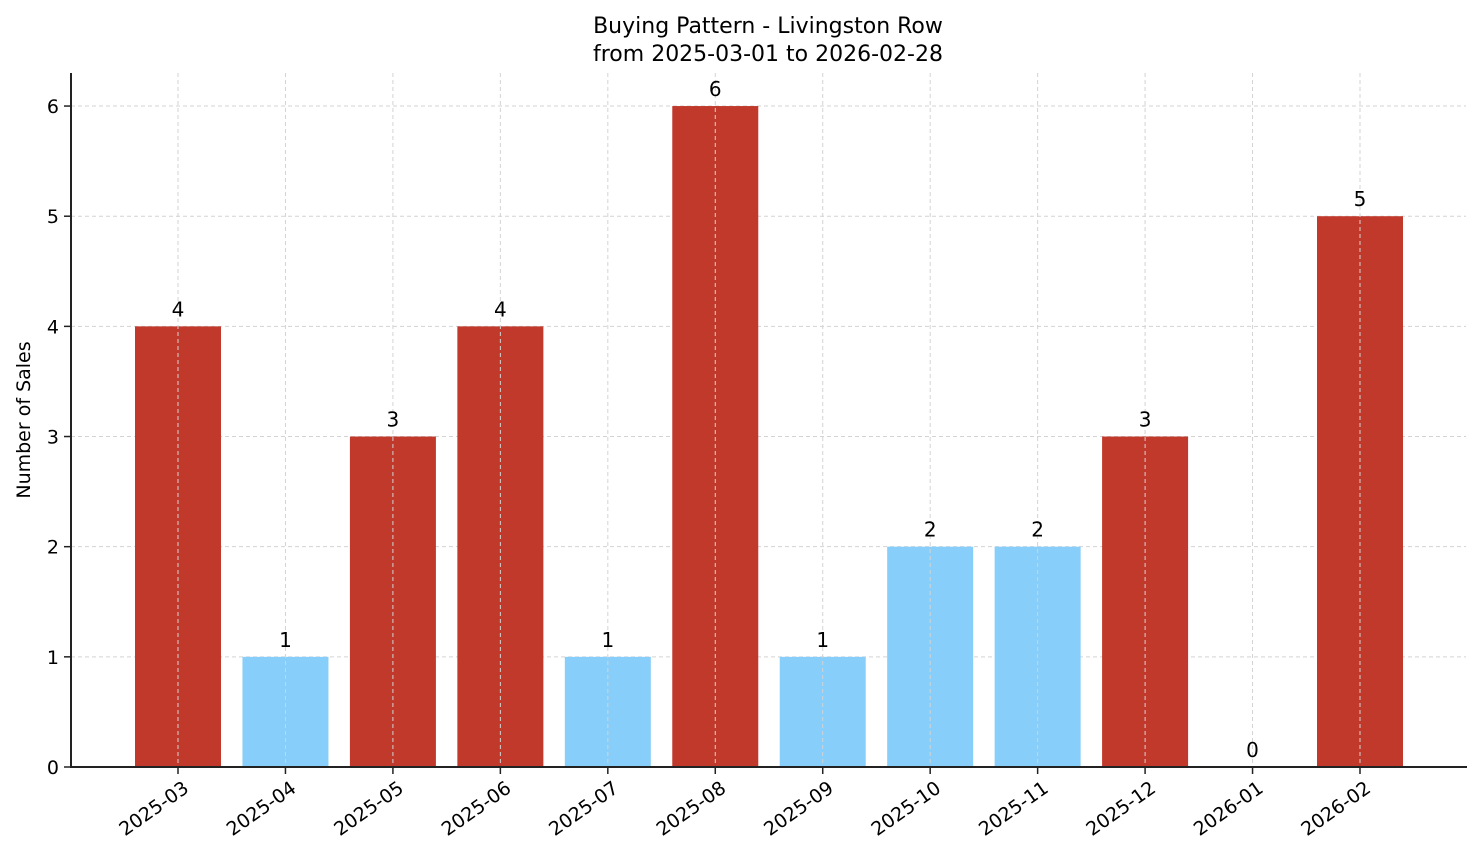  Describe the element at coordinates (262, 809) in the screenshot. I see `x-tick-label: 2025-04` at that location.